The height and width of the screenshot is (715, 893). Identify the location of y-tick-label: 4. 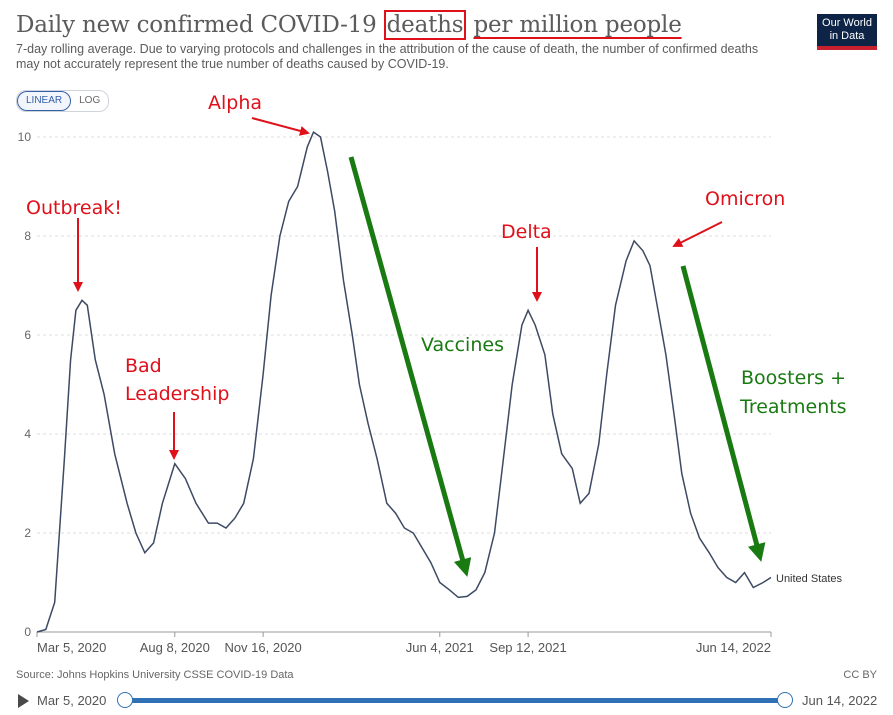
(27, 434).